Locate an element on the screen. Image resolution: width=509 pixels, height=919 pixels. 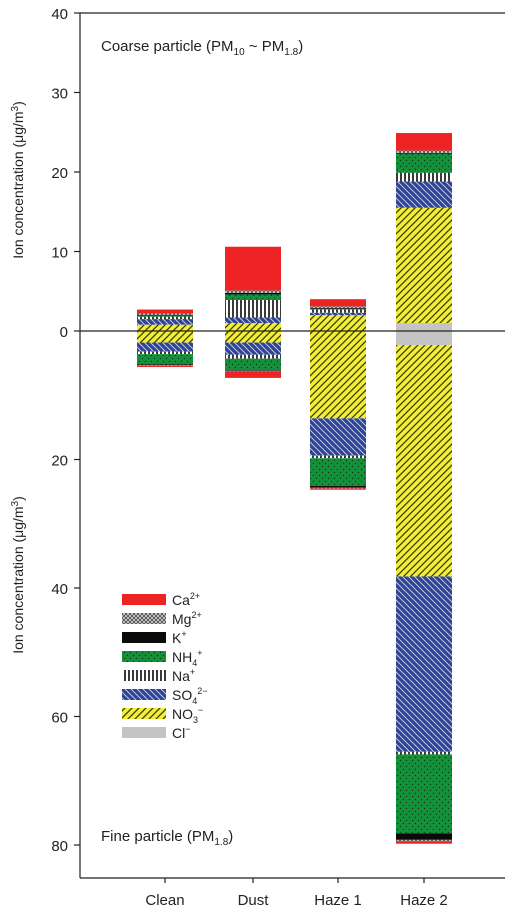
legend-item-k: K+ is located at coordinates (154, 637).